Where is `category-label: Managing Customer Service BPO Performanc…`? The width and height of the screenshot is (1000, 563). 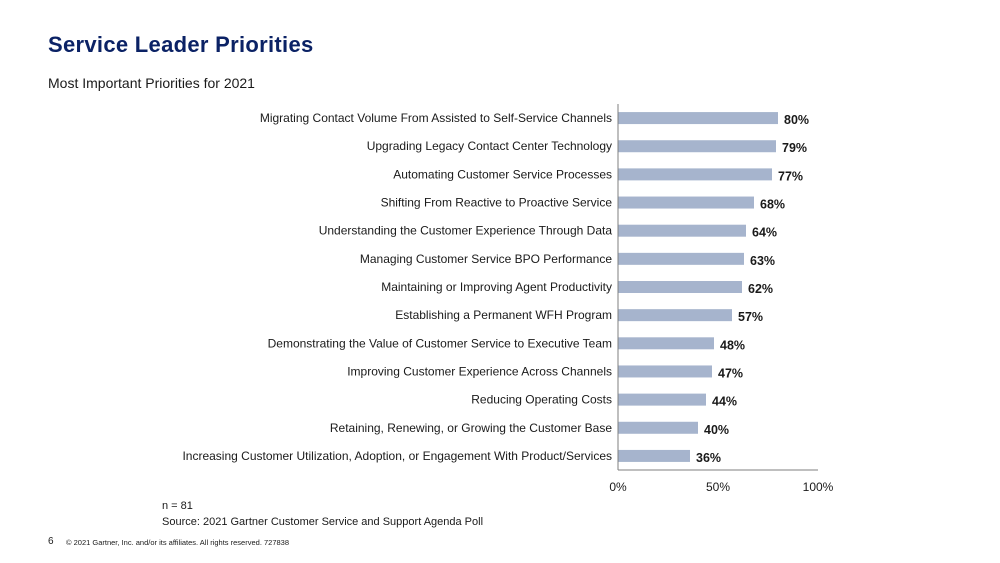 category-label: Managing Customer Service BPO Performanc… is located at coordinates (486, 259).